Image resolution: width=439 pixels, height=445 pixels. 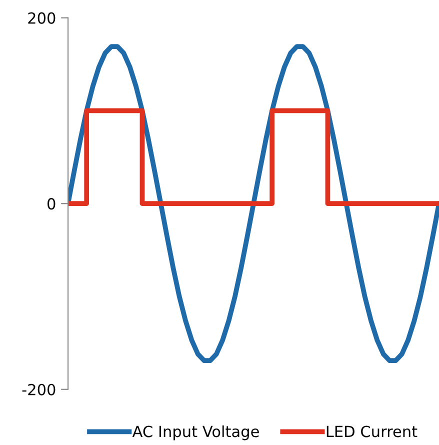 What do you see at coordinates (195, 432) in the screenshot?
I see `legend-label: AC Input Voltage` at bounding box center [195, 432].